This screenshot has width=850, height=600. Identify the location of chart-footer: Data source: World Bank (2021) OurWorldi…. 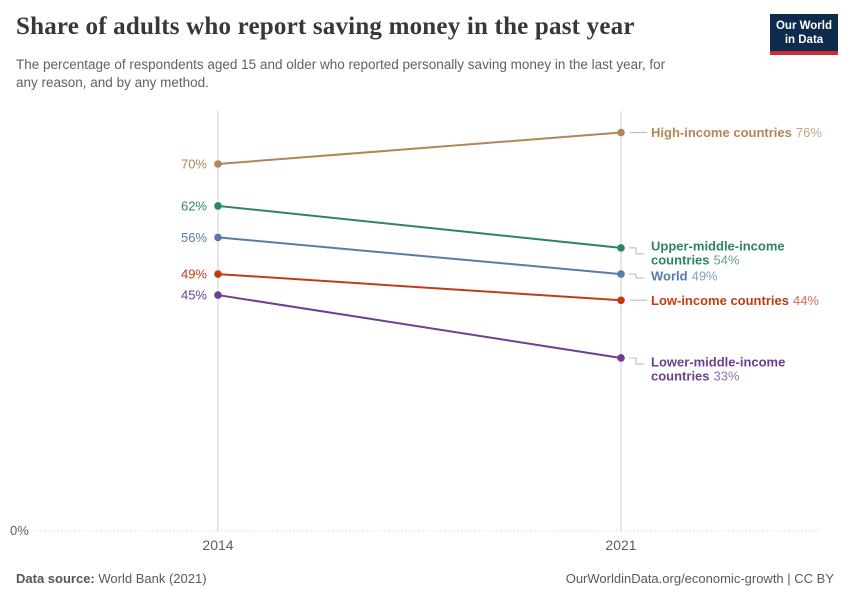
(425, 578).